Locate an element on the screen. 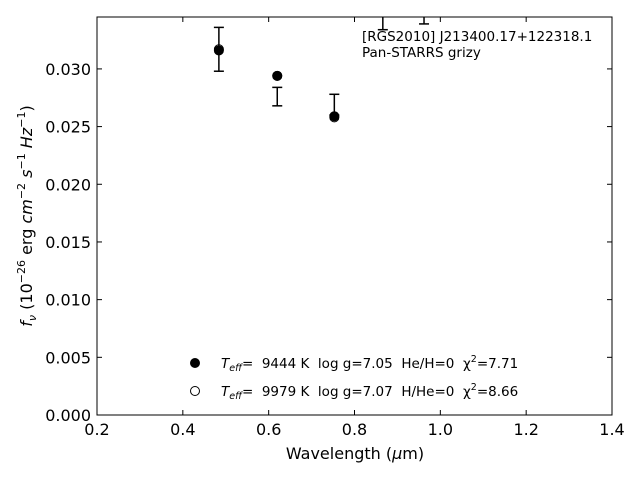 The image size is (640, 480). model-points is located at coordinates (276, 83).